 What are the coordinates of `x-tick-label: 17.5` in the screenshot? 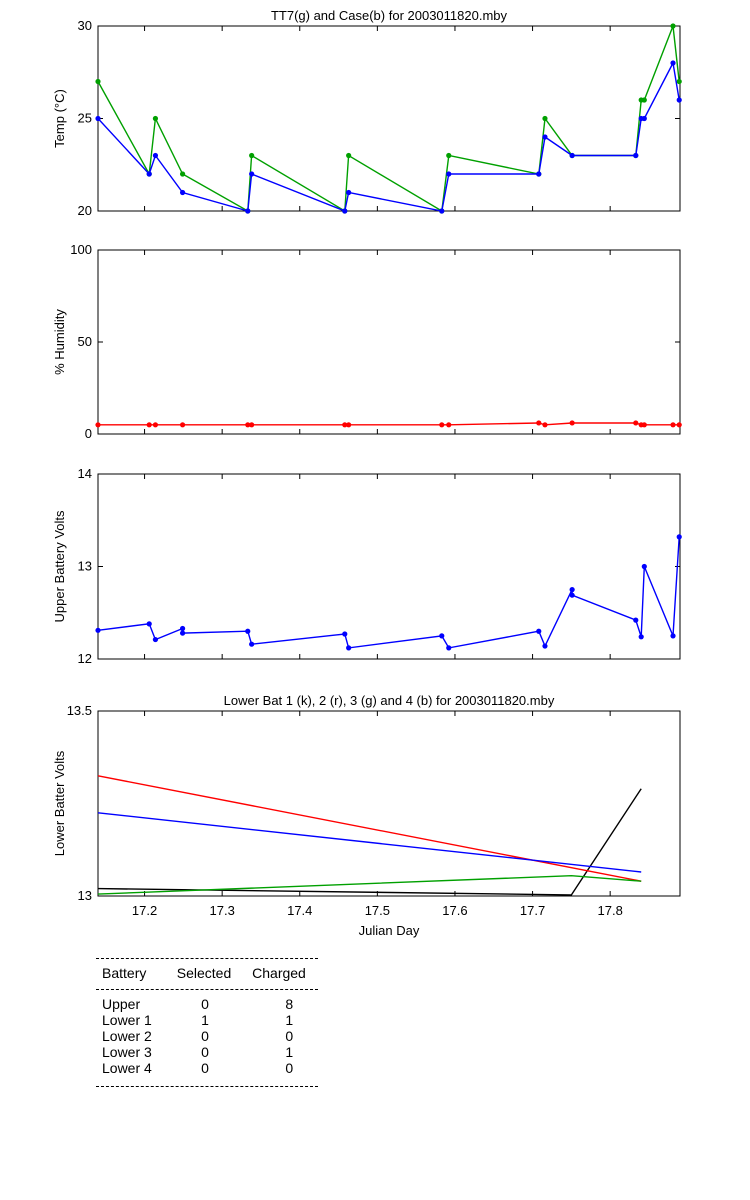 It's located at (377, 910).